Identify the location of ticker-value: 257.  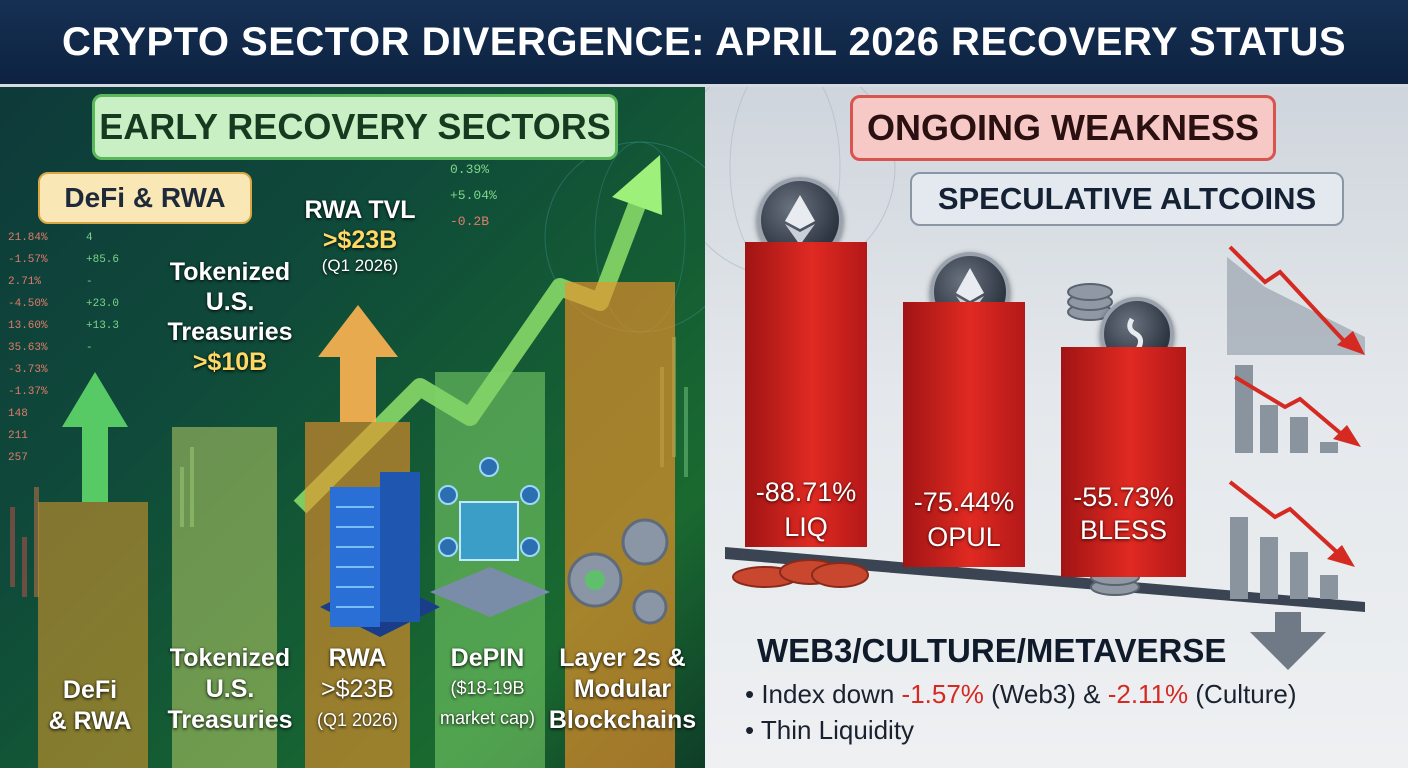
(18, 458).